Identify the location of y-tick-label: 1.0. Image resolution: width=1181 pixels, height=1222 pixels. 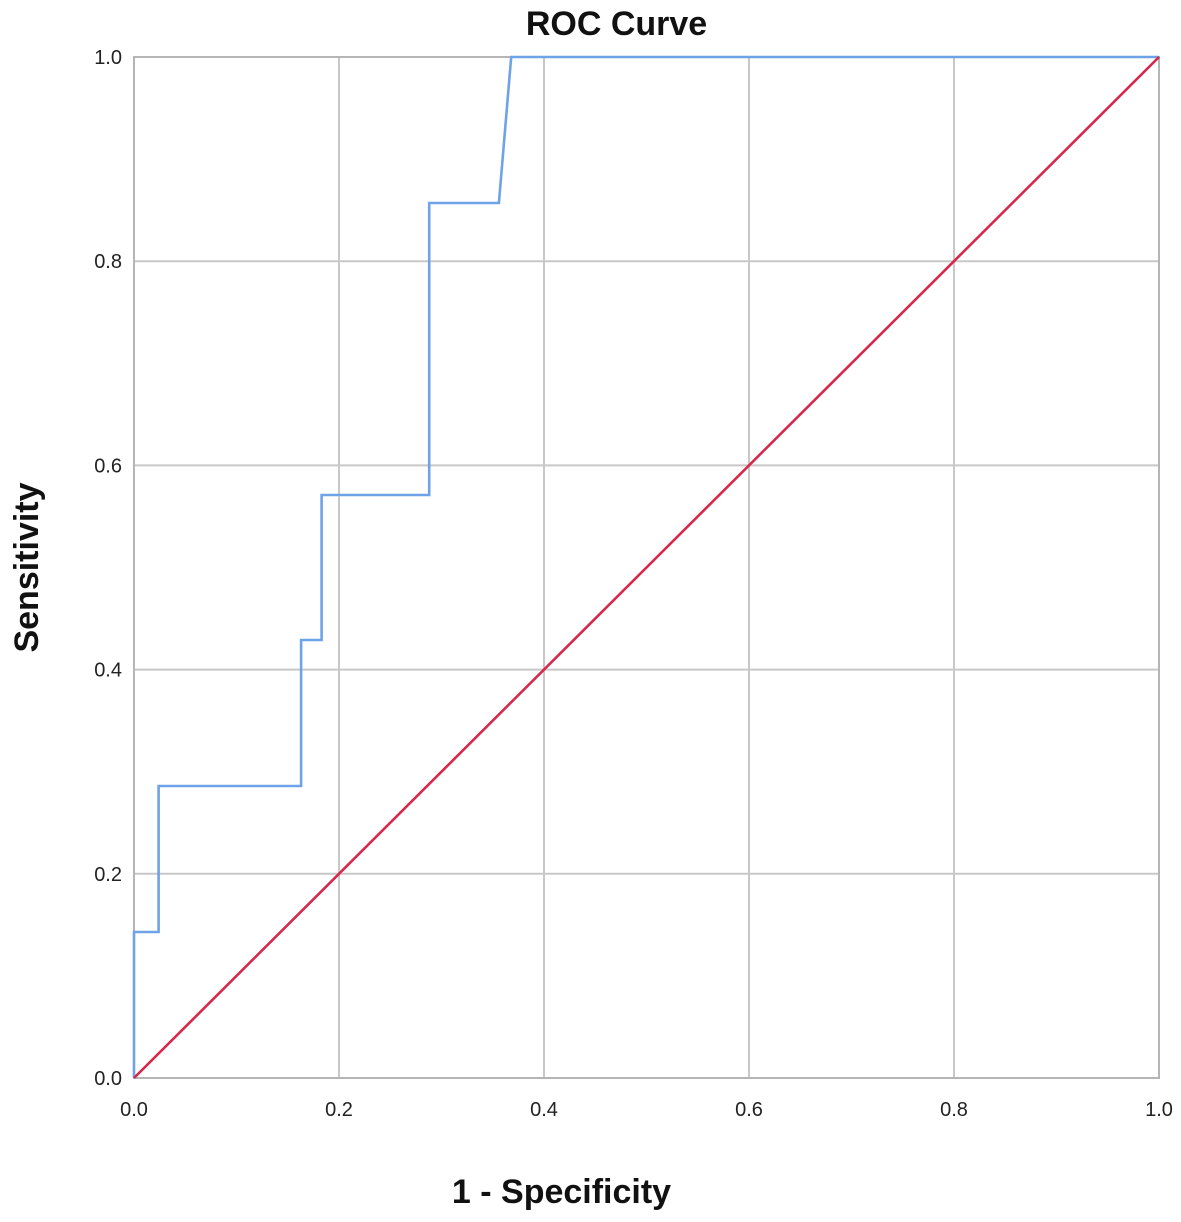
(108, 58).